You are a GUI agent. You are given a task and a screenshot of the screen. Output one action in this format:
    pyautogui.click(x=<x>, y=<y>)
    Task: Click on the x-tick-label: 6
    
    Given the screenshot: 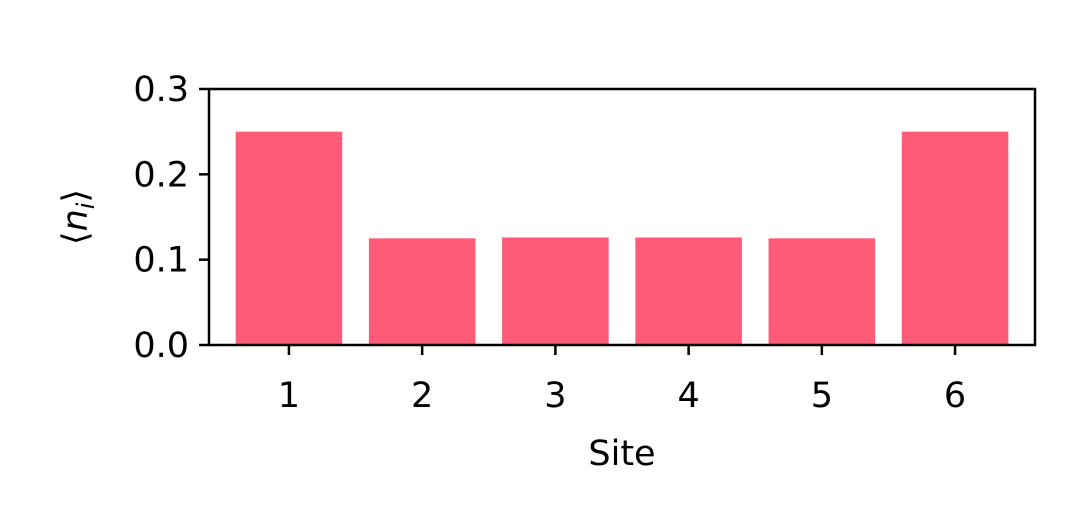 What is the action you would take?
    pyautogui.click(x=955, y=396)
    